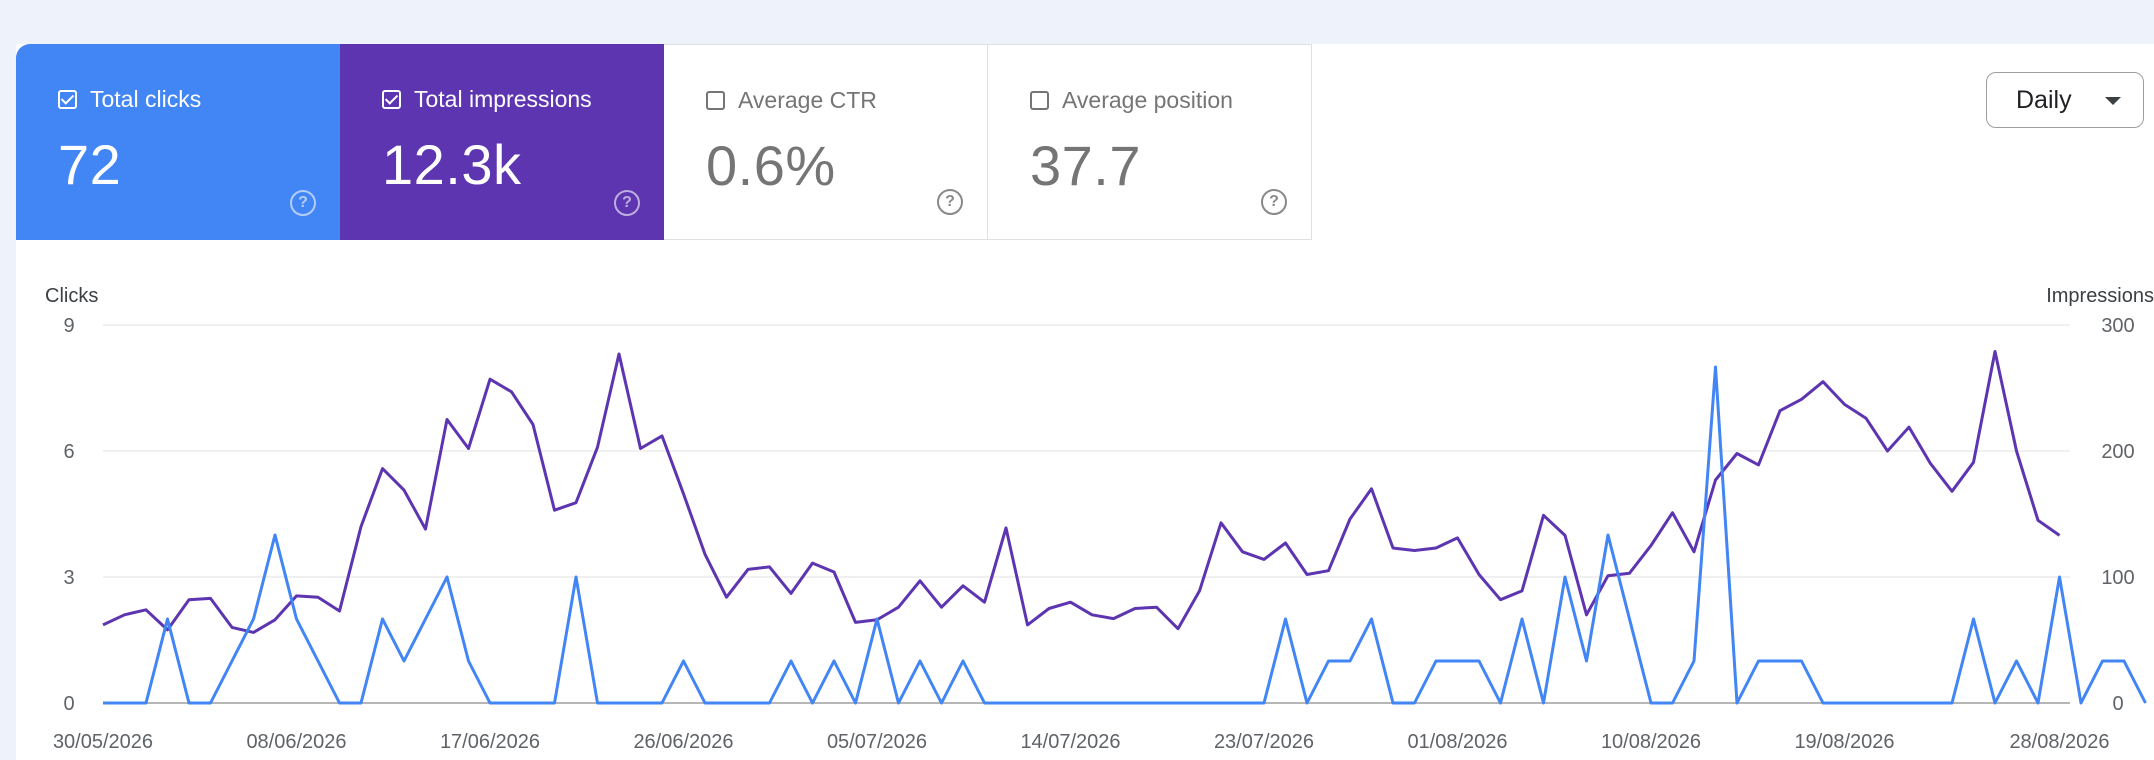 This screenshot has width=2154, height=760. What do you see at coordinates (68, 578) in the screenshot?
I see `y-tick-label-left: 3` at bounding box center [68, 578].